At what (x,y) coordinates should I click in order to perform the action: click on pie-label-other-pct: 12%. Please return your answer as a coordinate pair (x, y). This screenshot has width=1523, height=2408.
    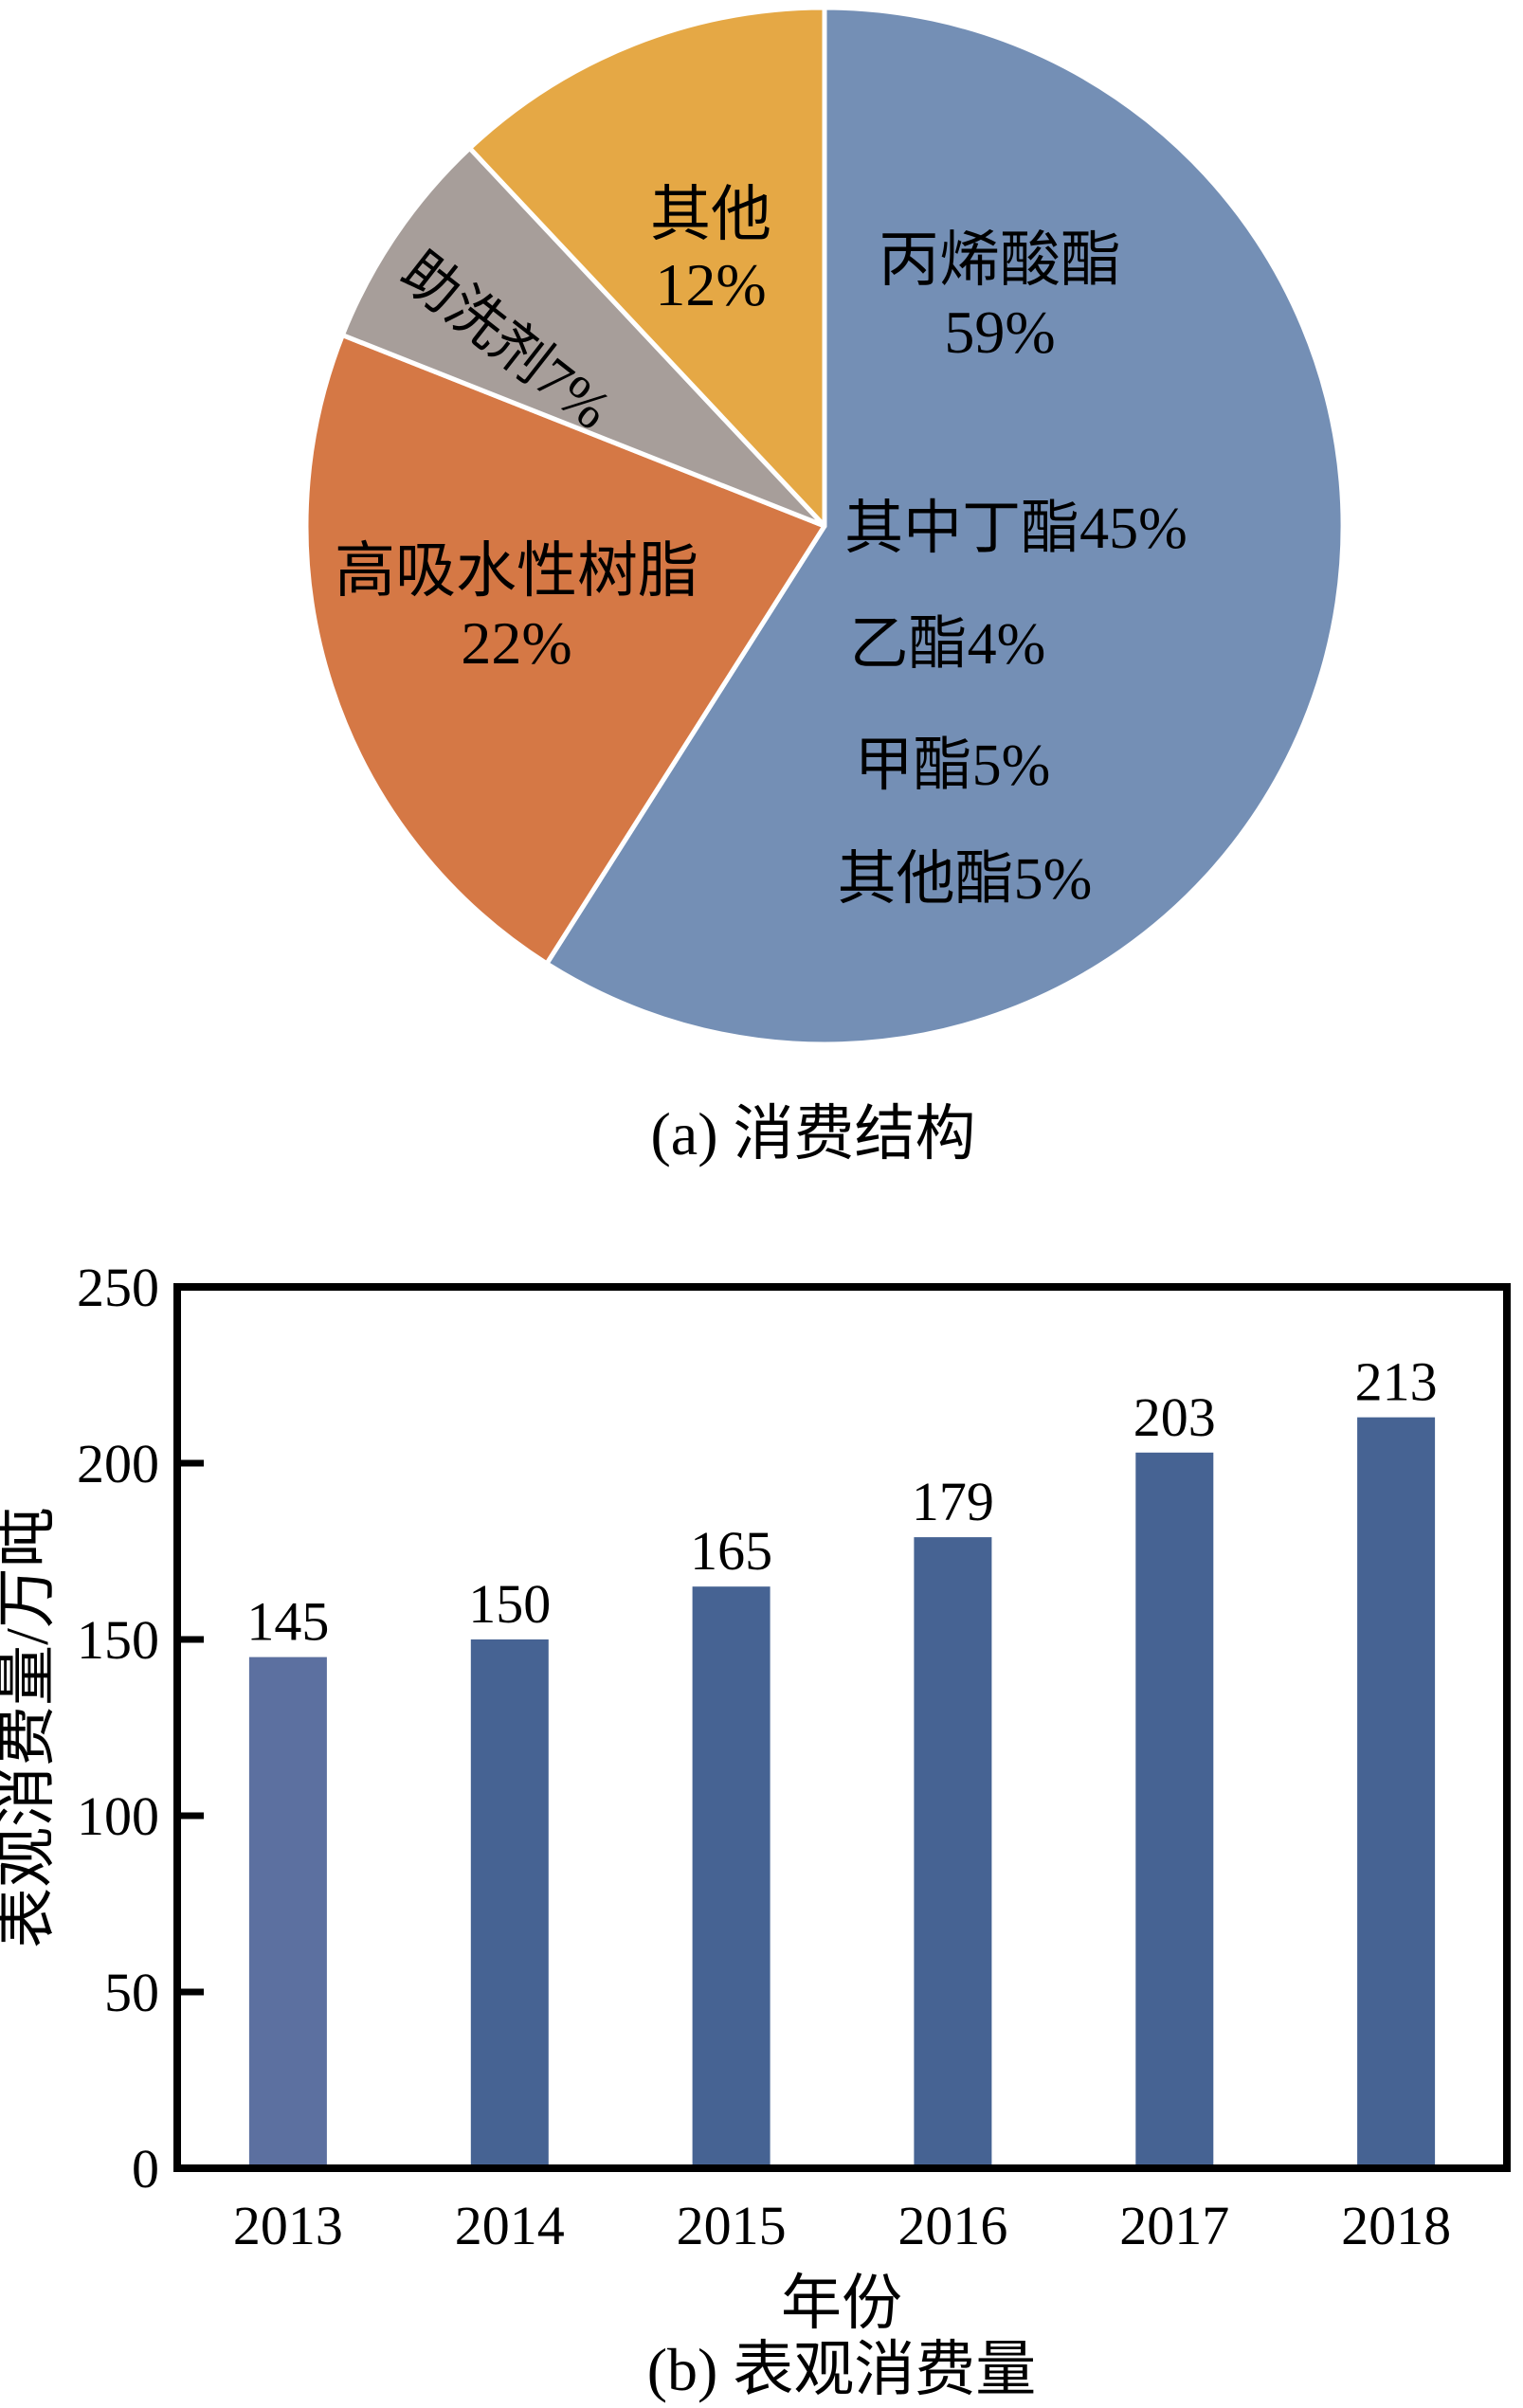
    Looking at the image, I should click on (711, 285).